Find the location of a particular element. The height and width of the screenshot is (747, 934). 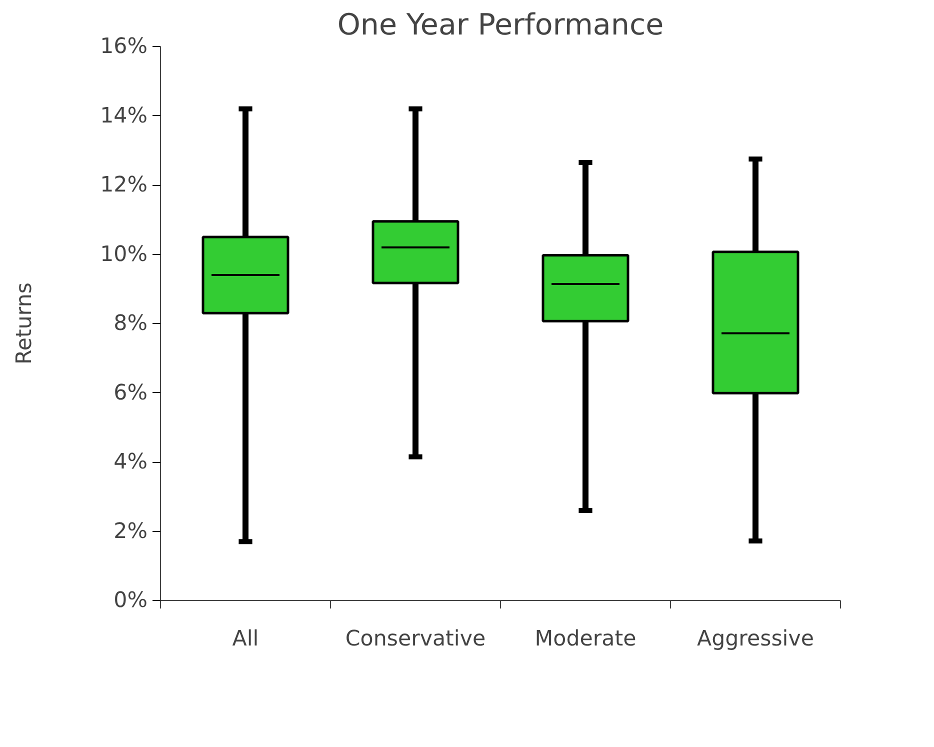

chart-title: One Year Performance is located at coordinates (500, 25).